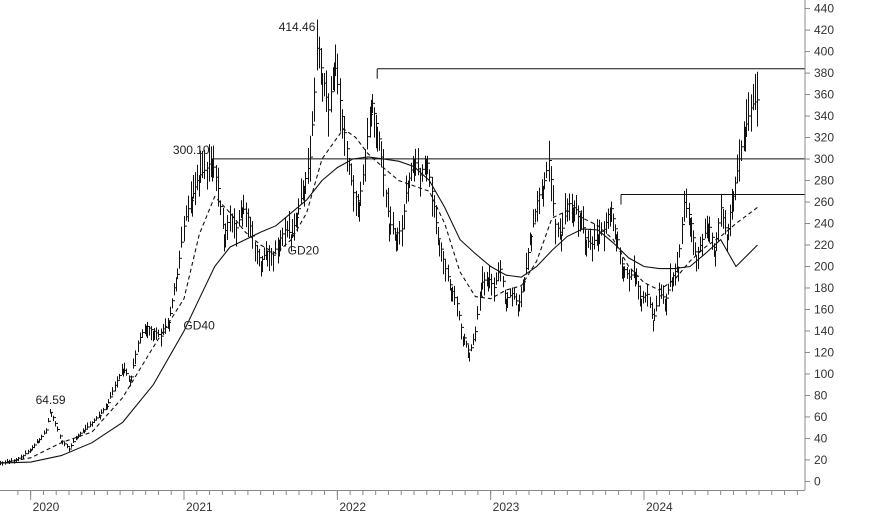 Image resolution: width=874 pixels, height=515 pixels. I want to click on annotation-label: 414.46, so click(297, 27).